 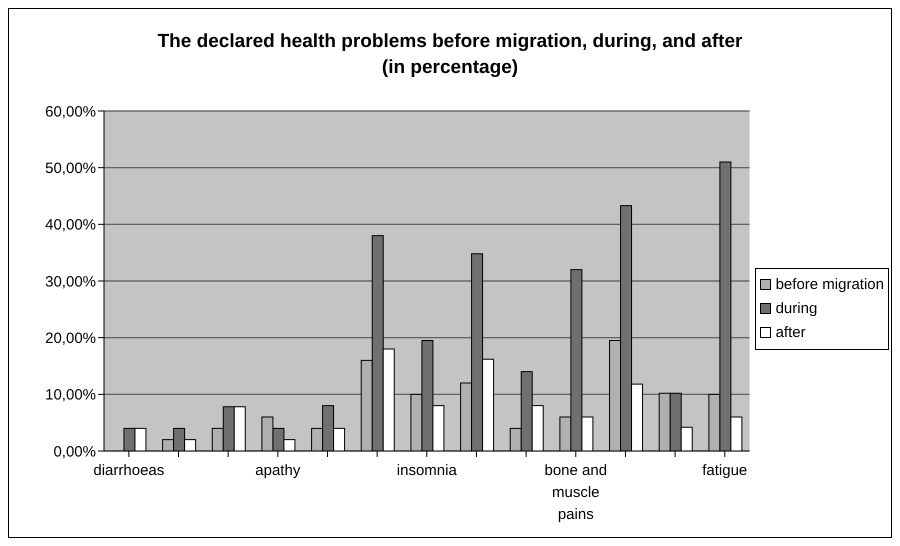 What do you see at coordinates (74, 451) in the screenshot?
I see `y-tick-label: 0,00%` at bounding box center [74, 451].